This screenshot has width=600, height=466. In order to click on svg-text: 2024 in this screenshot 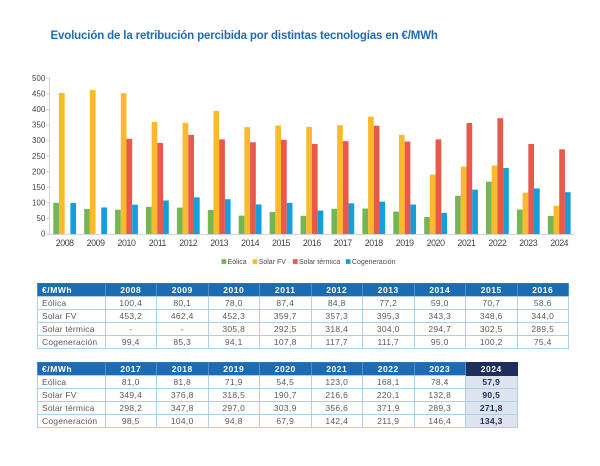, I will do `click(559, 243)`.